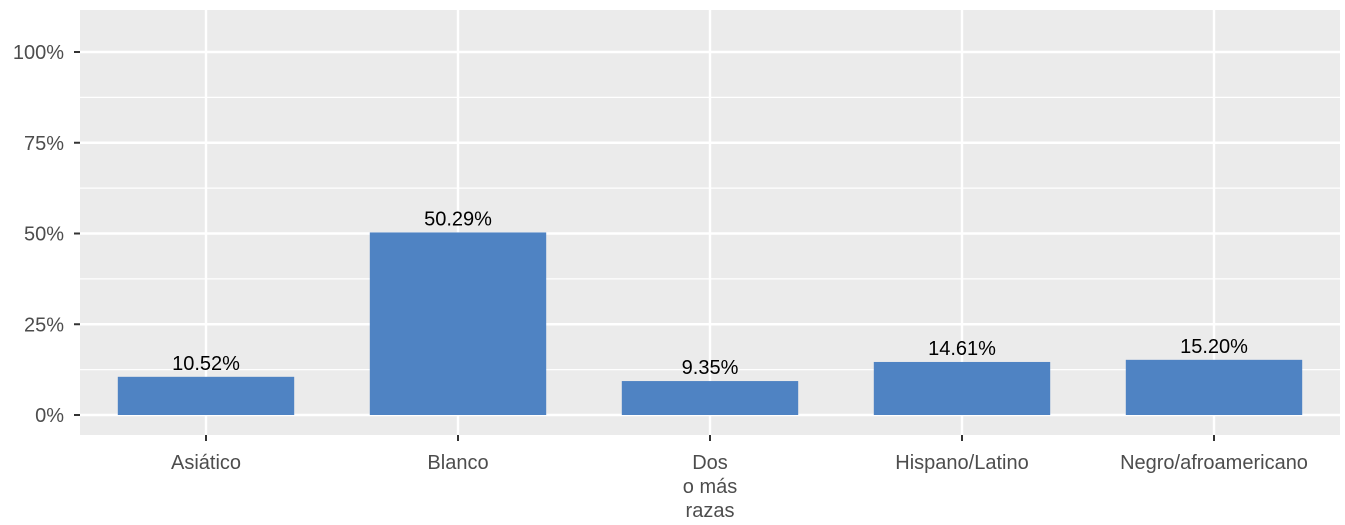 The image size is (1345, 525). I want to click on x-tick-label: Blanco, so click(457, 463).